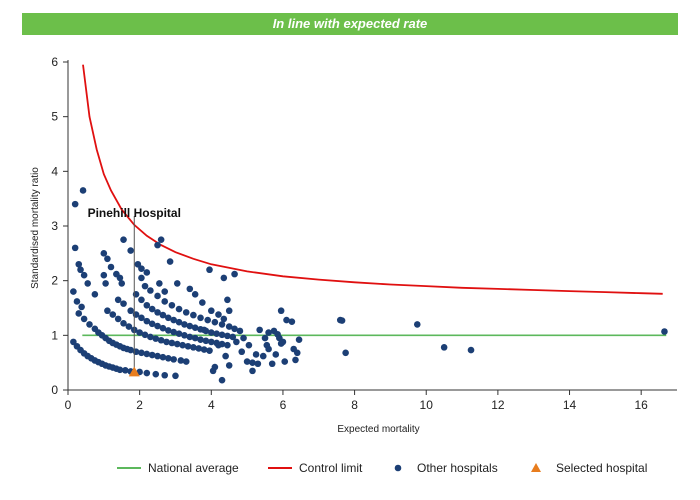 The height and width of the screenshot is (500, 700). Describe the element at coordinates (601, 468) in the screenshot. I see `legend-label: Selected hospital` at that location.